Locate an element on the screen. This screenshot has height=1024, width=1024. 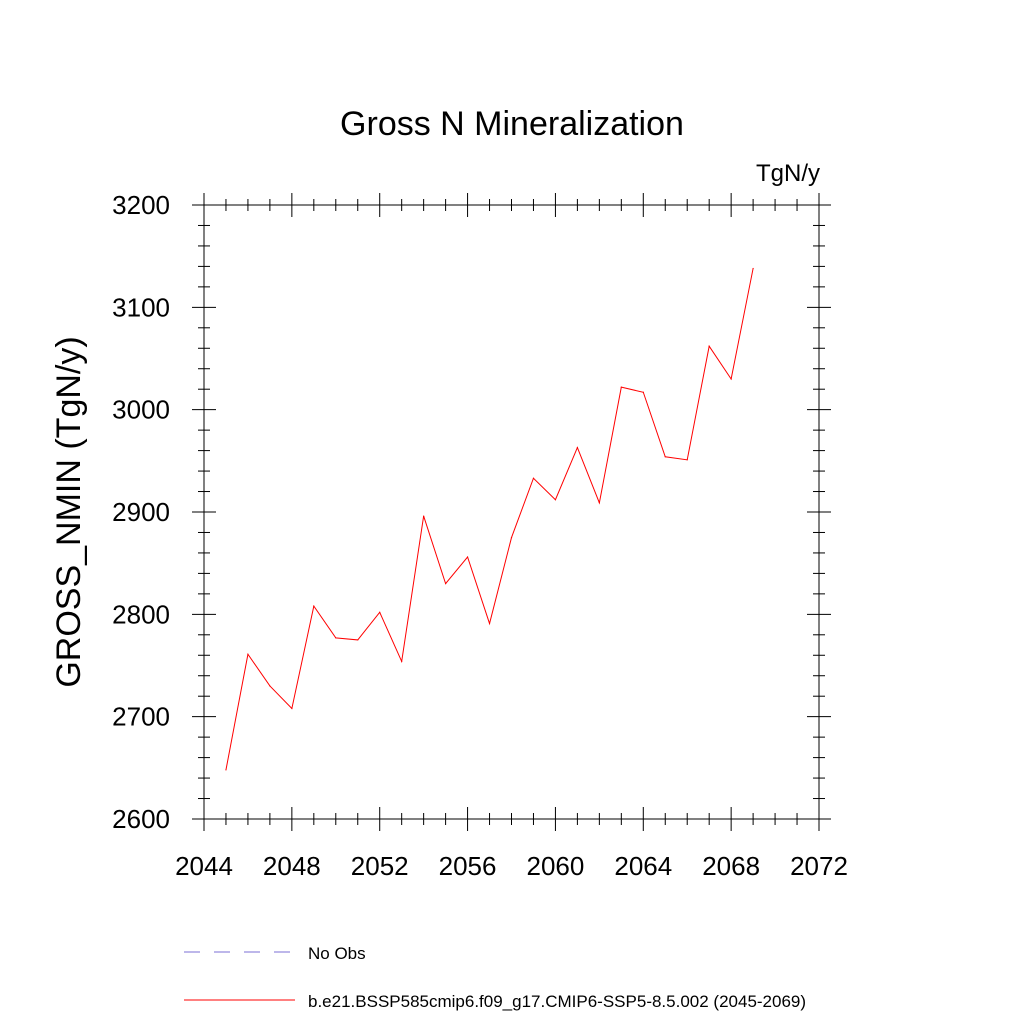
x-tick-label: 2056 is located at coordinates (468, 866).